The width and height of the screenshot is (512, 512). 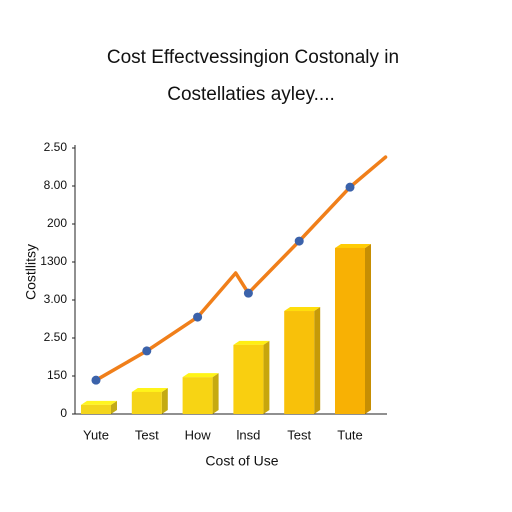 What do you see at coordinates (57, 375) in the screenshot?
I see `y-tick-label: 150` at bounding box center [57, 375].